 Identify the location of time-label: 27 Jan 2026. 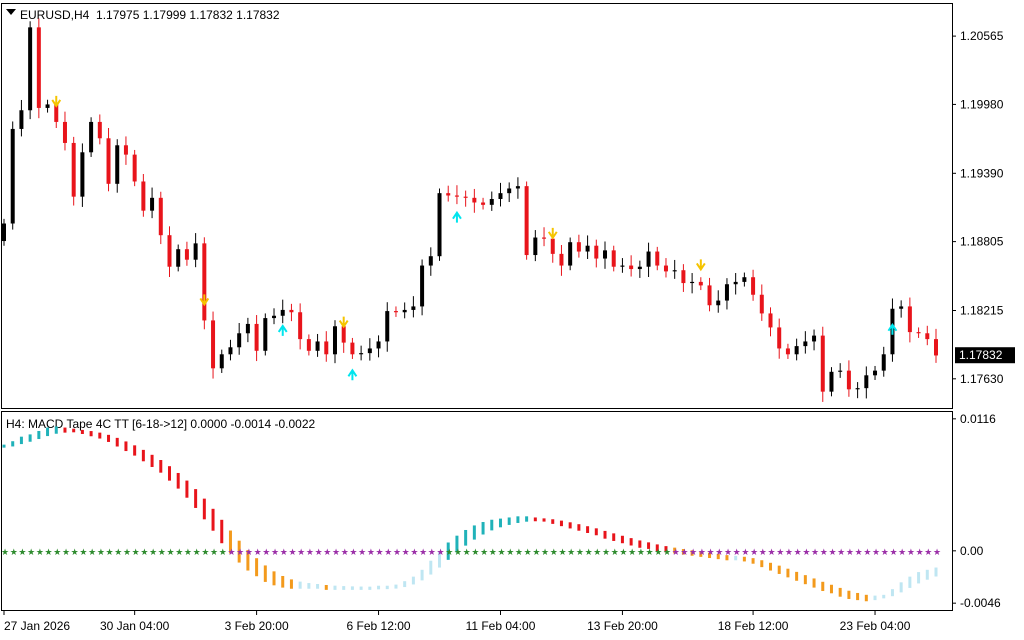
(37, 626).